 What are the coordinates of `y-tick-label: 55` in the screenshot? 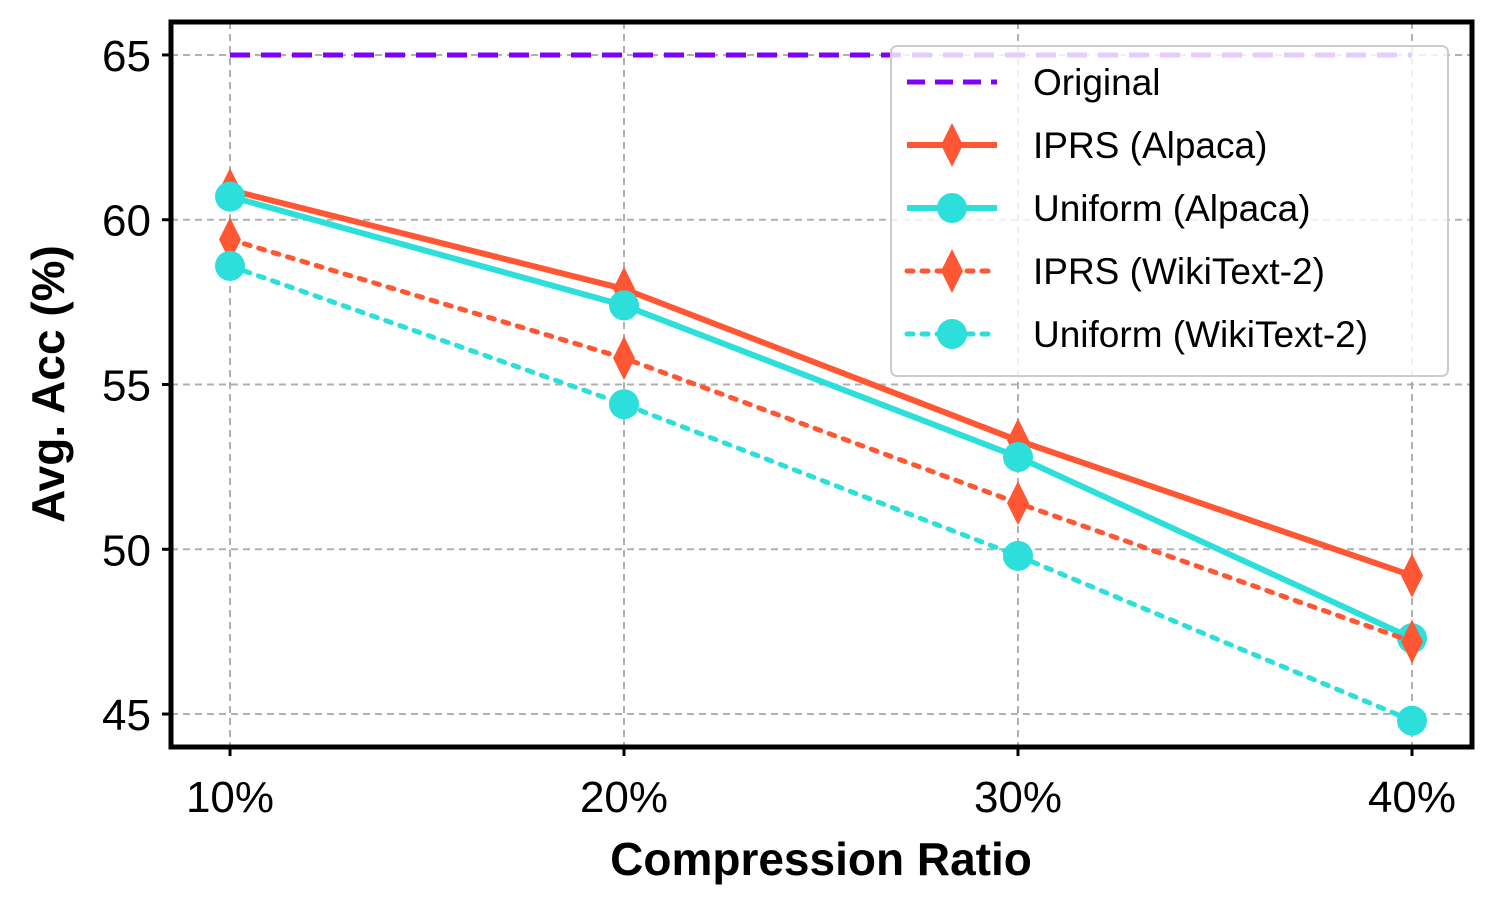 It's located at (126, 386).